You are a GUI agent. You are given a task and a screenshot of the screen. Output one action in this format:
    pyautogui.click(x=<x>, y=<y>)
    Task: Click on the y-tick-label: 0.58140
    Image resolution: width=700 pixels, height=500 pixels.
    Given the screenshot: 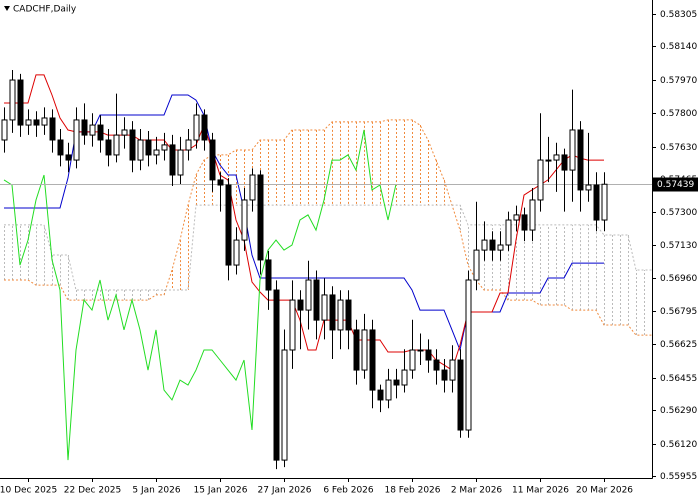 What is the action you would take?
    pyautogui.click(x=678, y=47)
    